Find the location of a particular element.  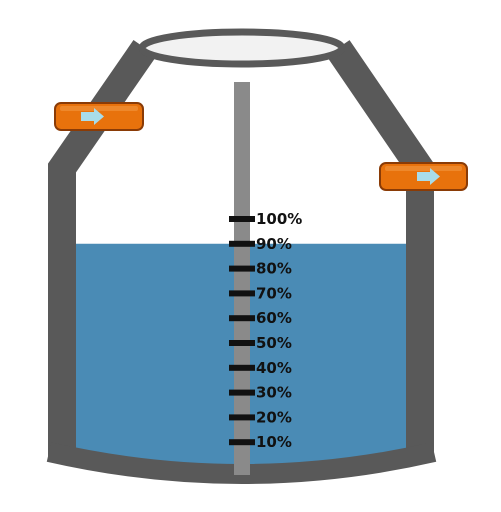

gauge-level-label: 60% is located at coordinates (274, 318).